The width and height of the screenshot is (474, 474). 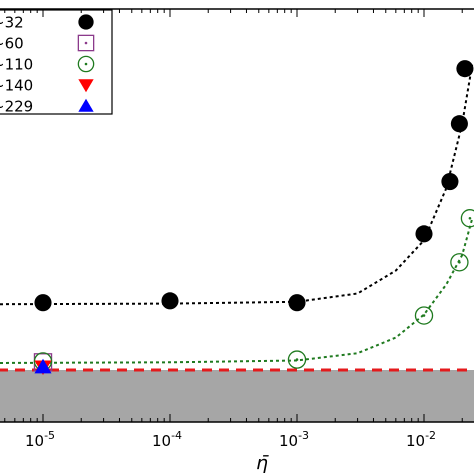 I want to click on x-axis-label: η̄, so click(x=262, y=463).